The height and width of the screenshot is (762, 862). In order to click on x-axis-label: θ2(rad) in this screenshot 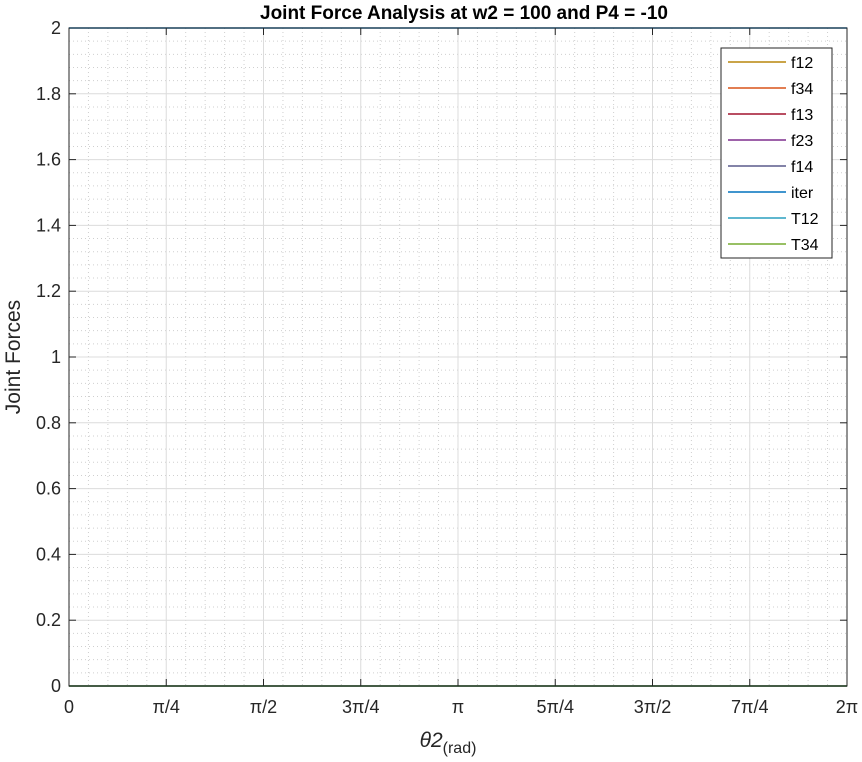, I will do `click(448, 743)`.